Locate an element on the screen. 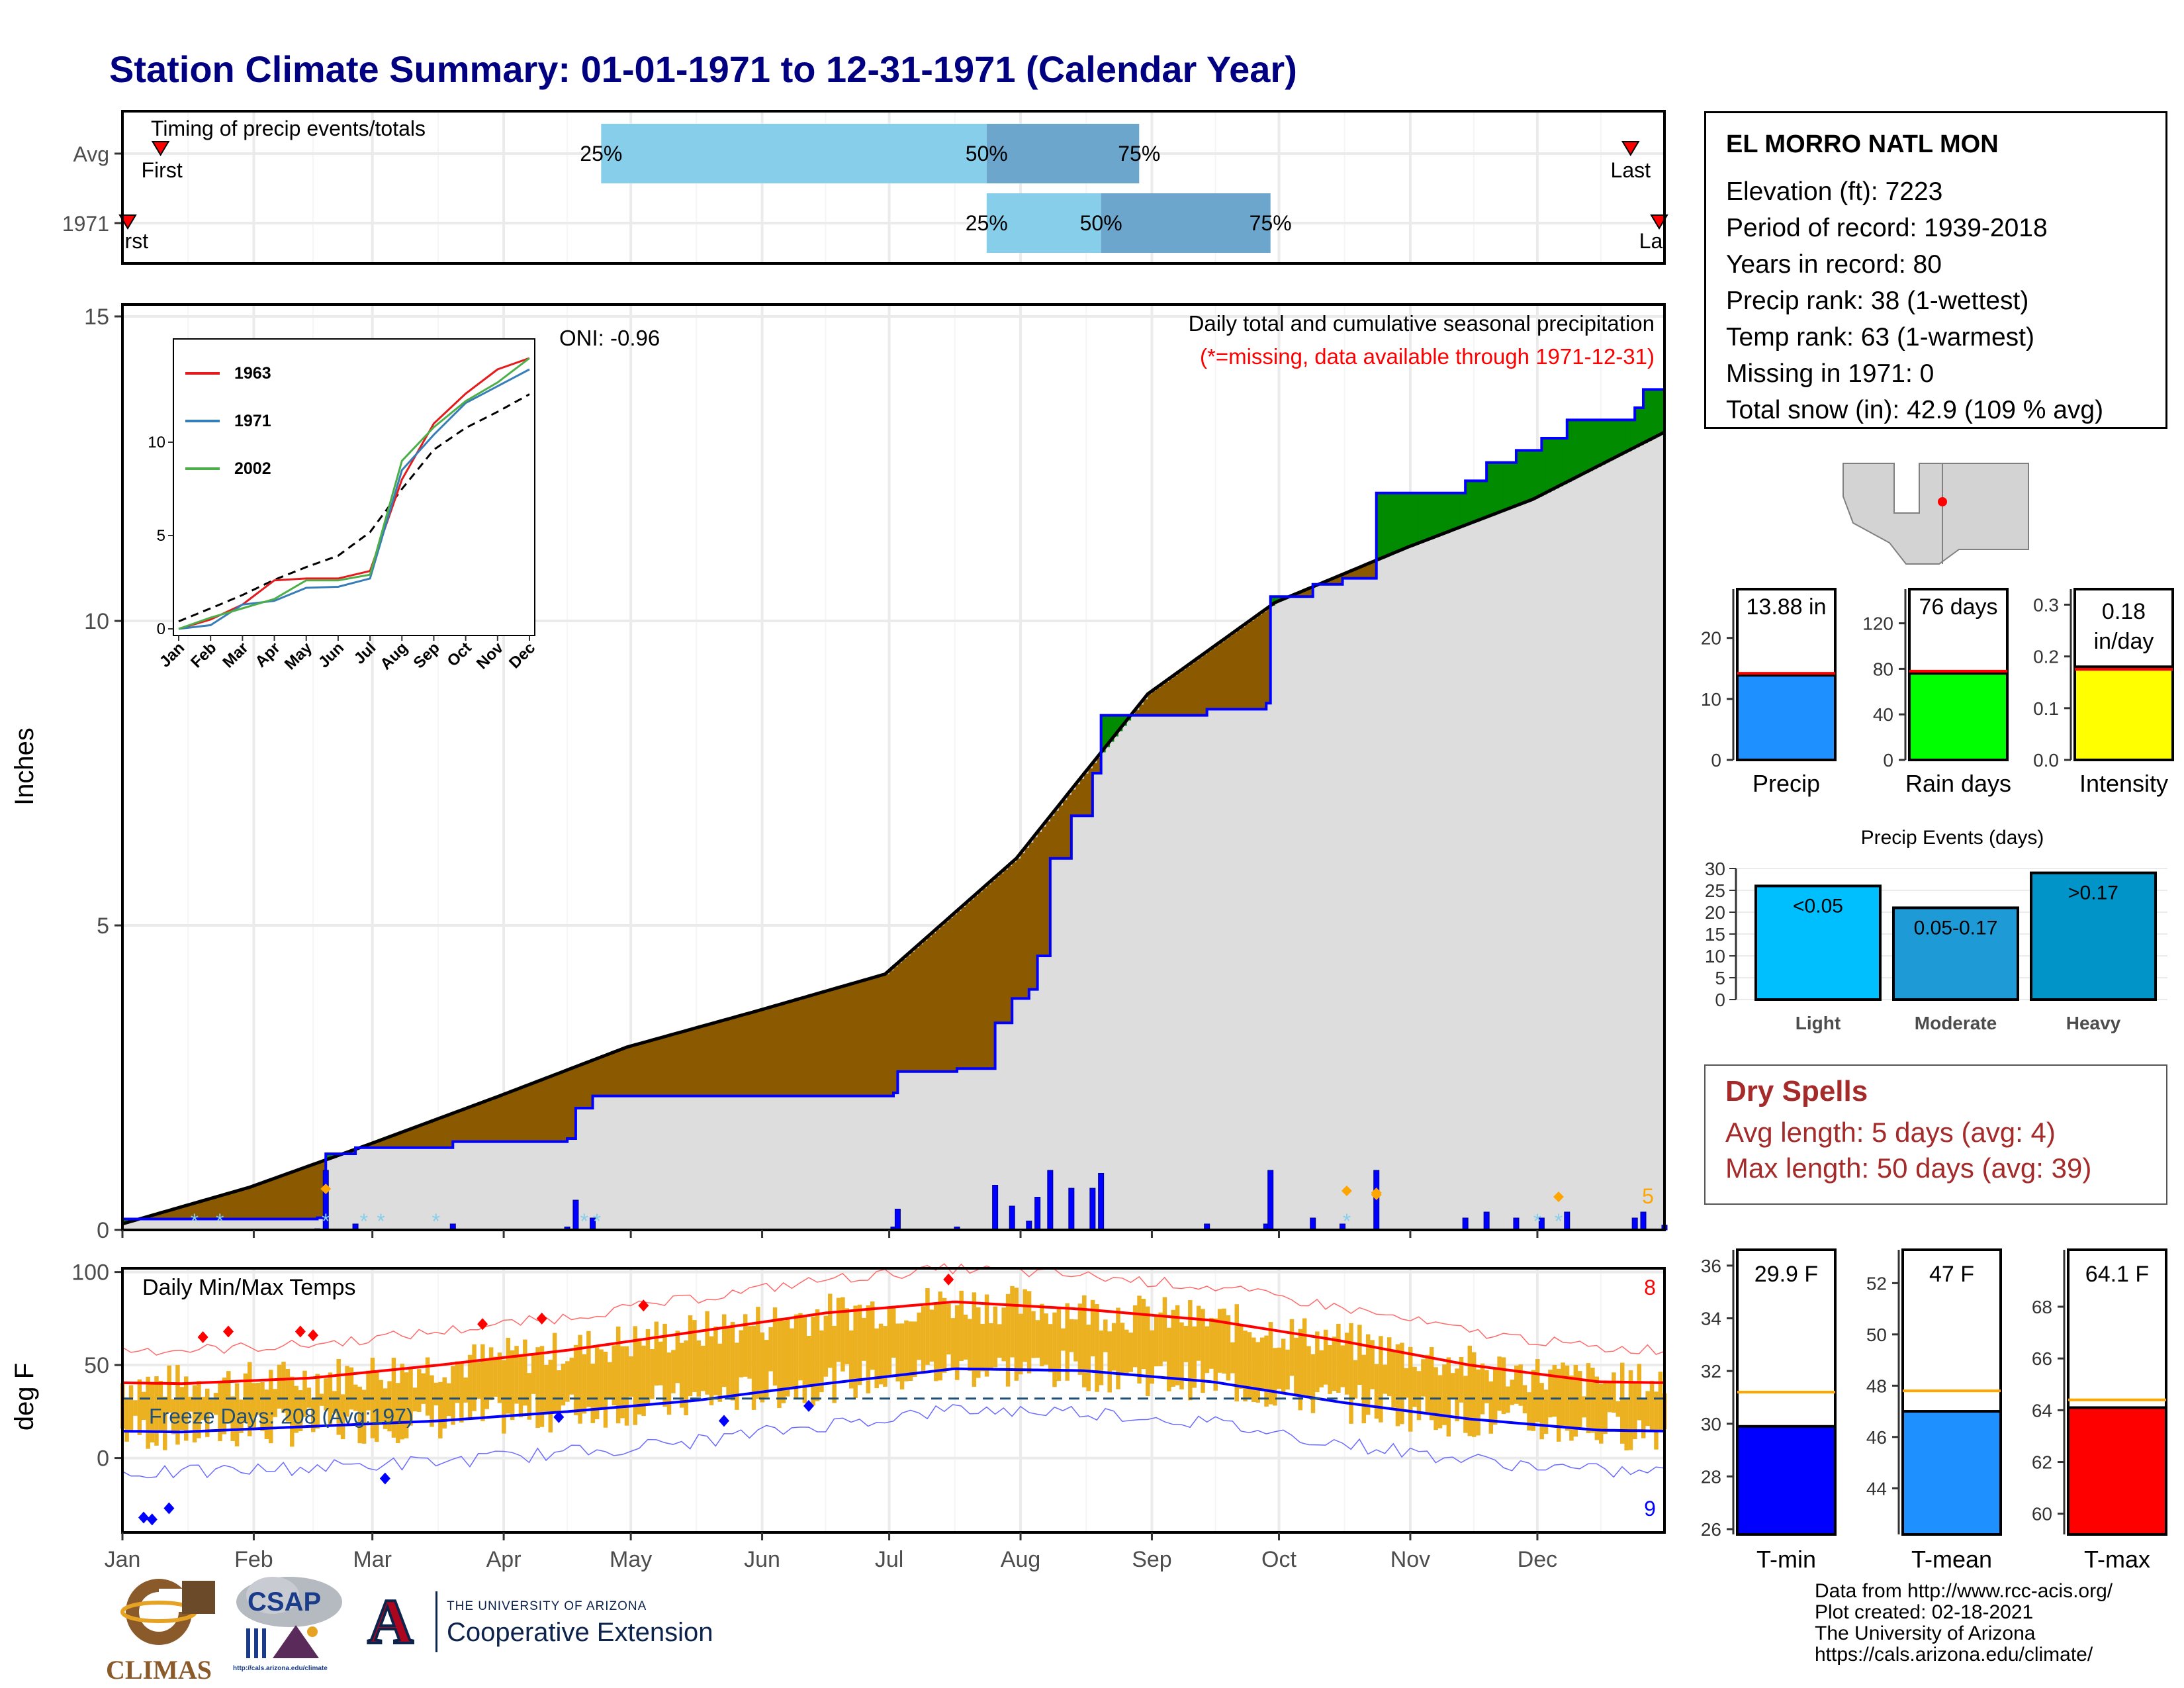  events-category-label: Moderate is located at coordinates (1956, 1023).